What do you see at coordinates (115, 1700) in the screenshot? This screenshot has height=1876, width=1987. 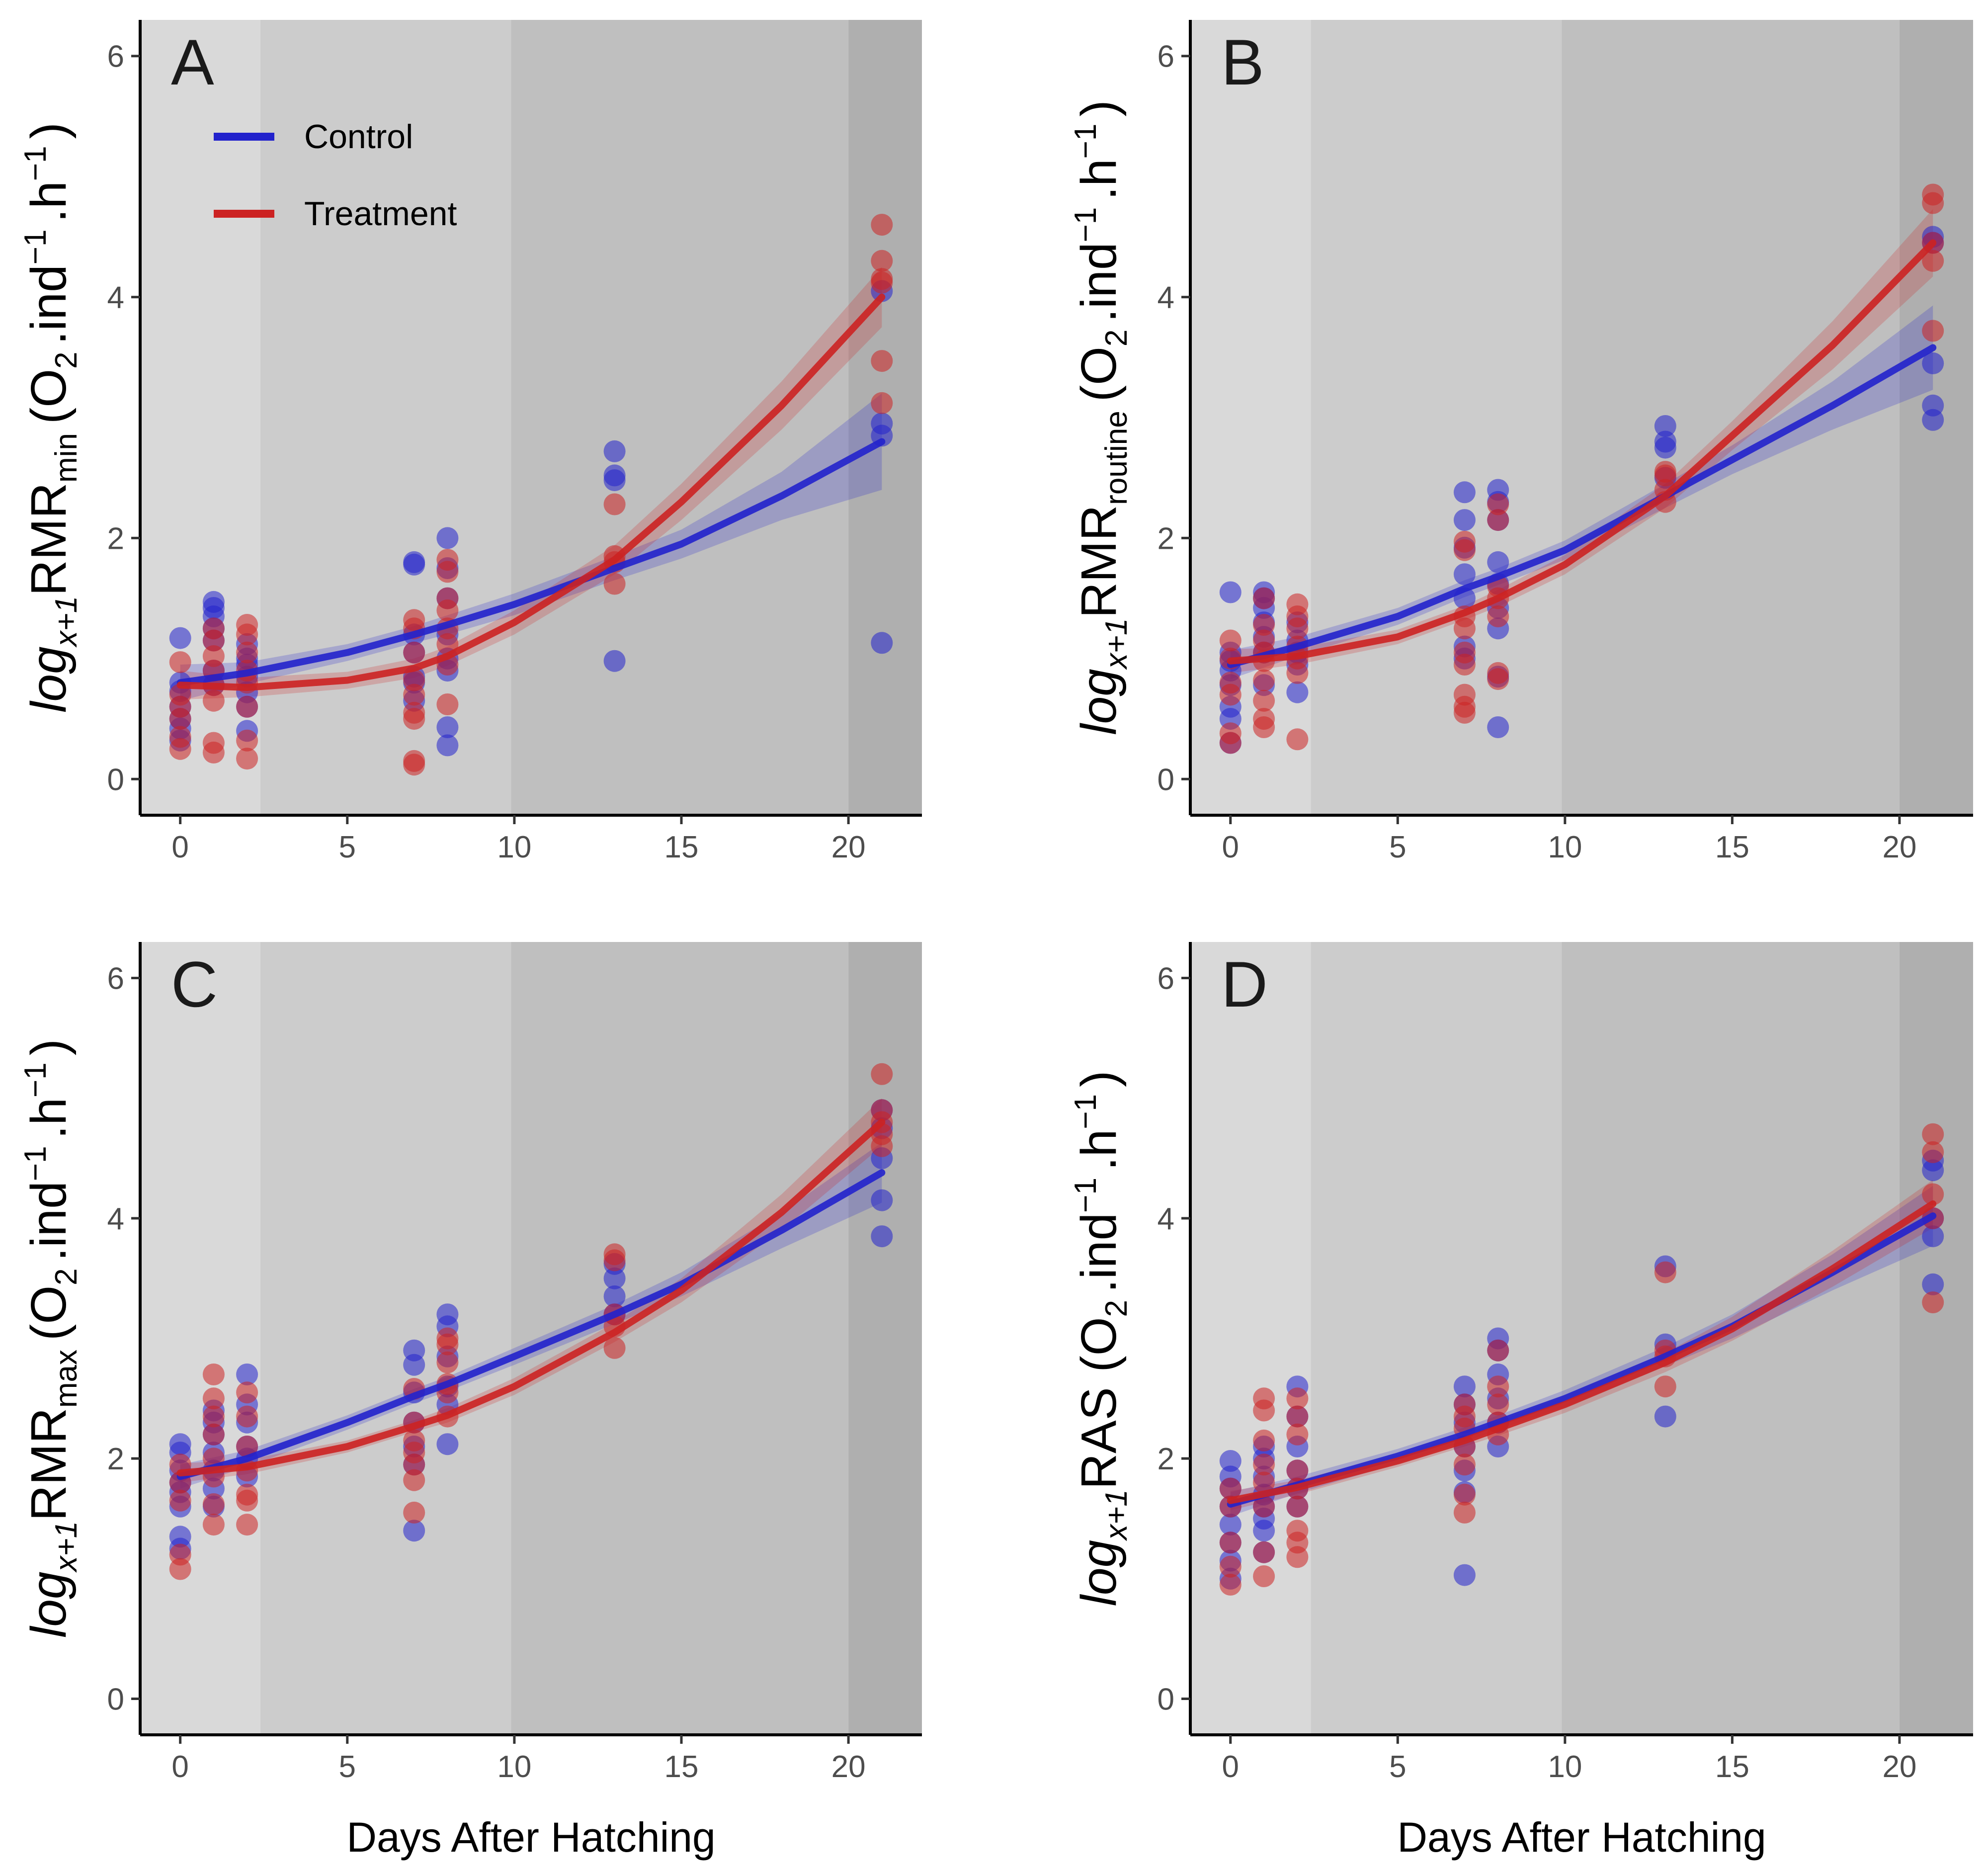 I see `y-tick-label: 0` at bounding box center [115, 1700].